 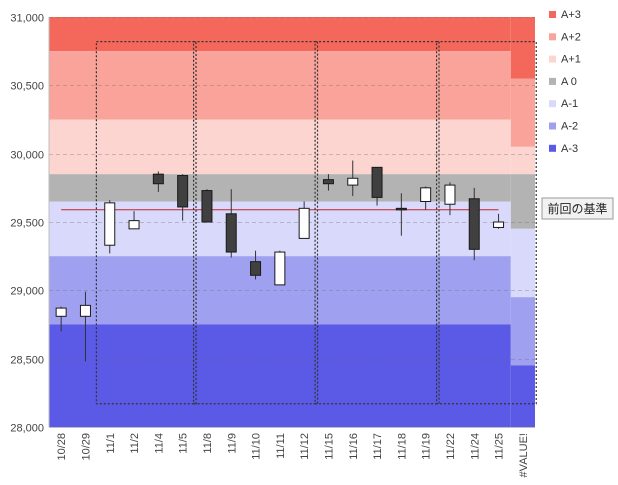 I want to click on legend-label: A+1, so click(x=571, y=60).